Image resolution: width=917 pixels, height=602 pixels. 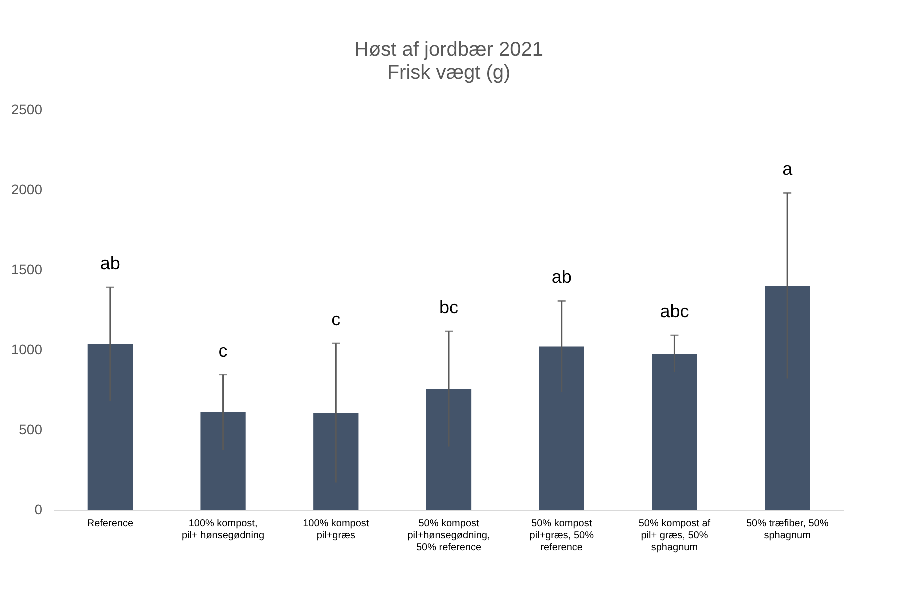 What do you see at coordinates (38, 510) in the screenshot?
I see `y-tick-label: 0` at bounding box center [38, 510].